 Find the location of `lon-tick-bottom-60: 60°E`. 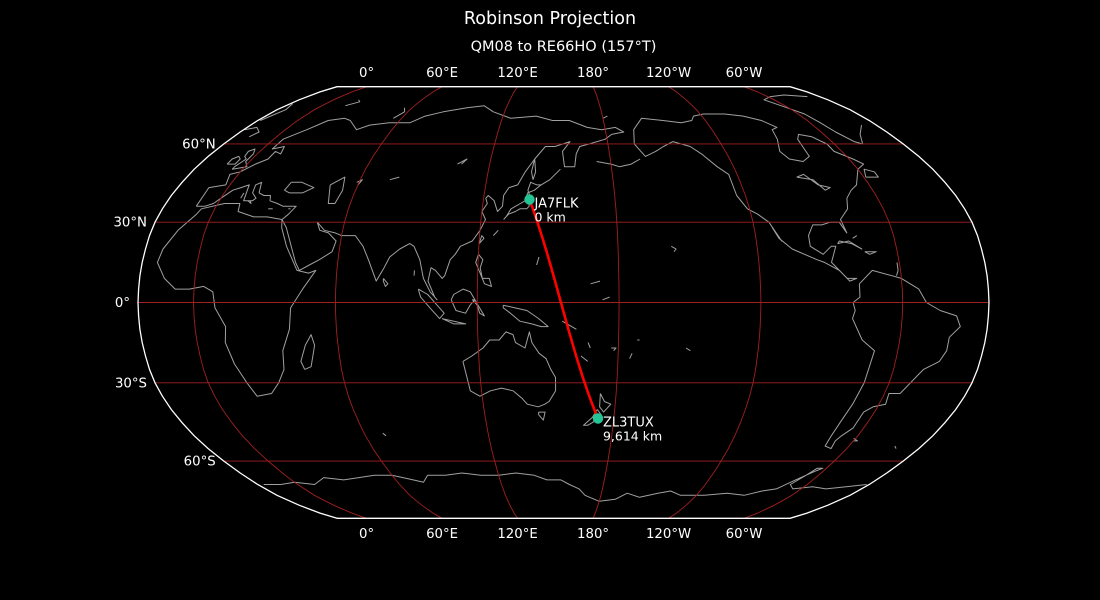

lon-tick-bottom-60: 60°E is located at coordinates (442, 534).